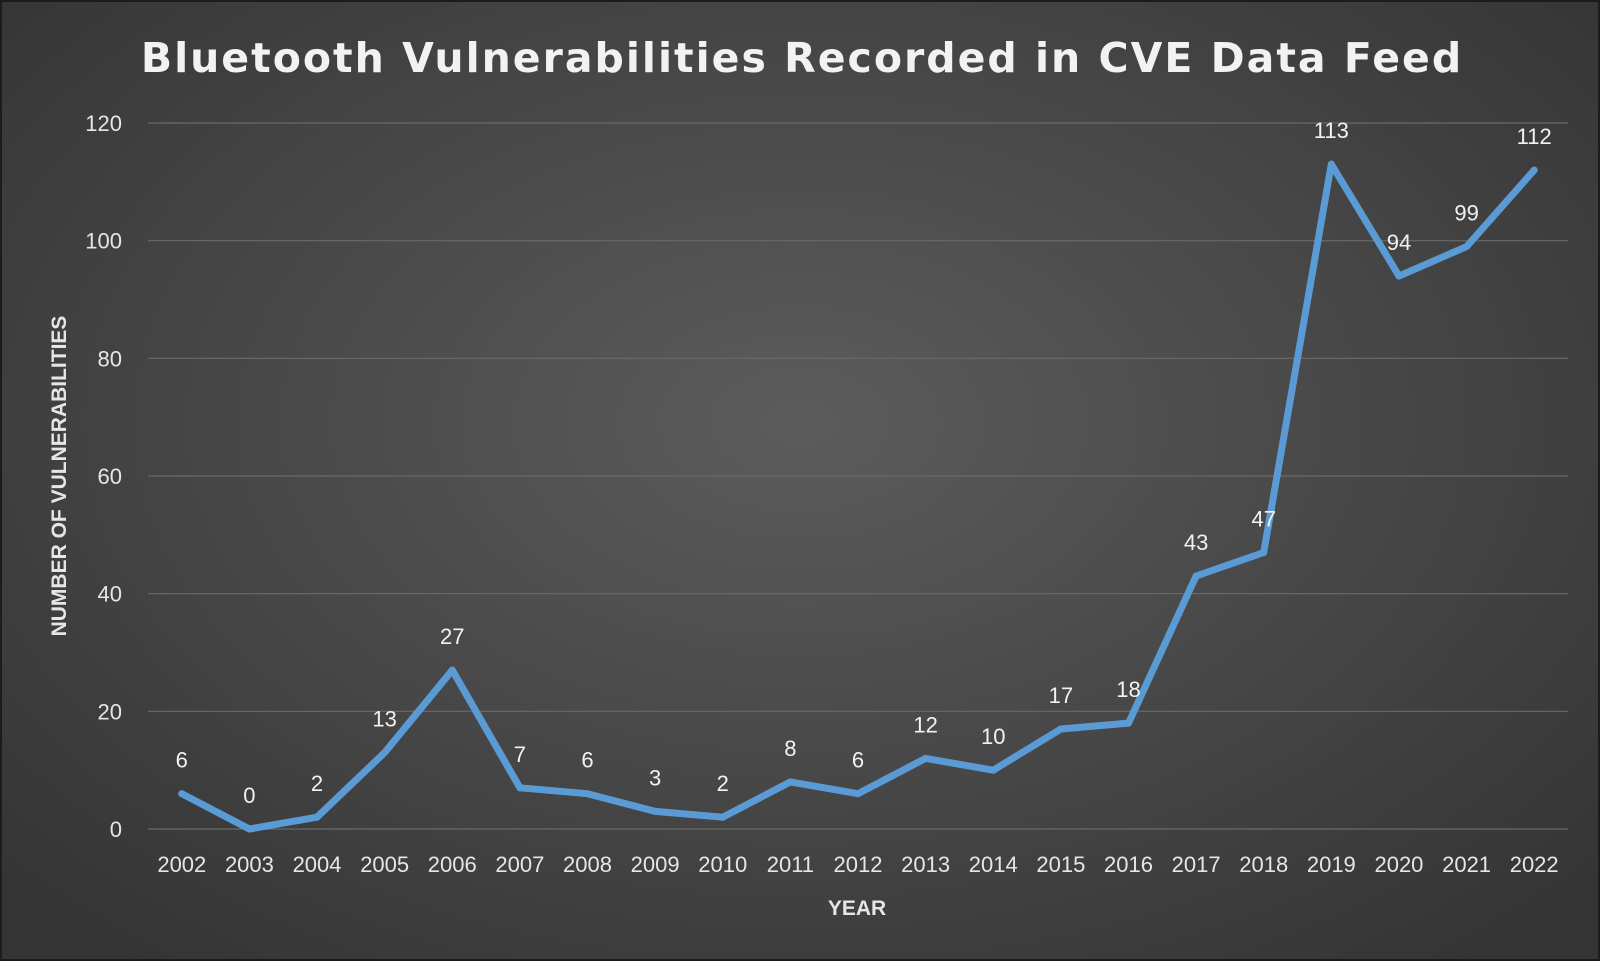 The image size is (1600, 963). What do you see at coordinates (181, 864) in the screenshot?
I see `x-tick-label: 2002` at bounding box center [181, 864].